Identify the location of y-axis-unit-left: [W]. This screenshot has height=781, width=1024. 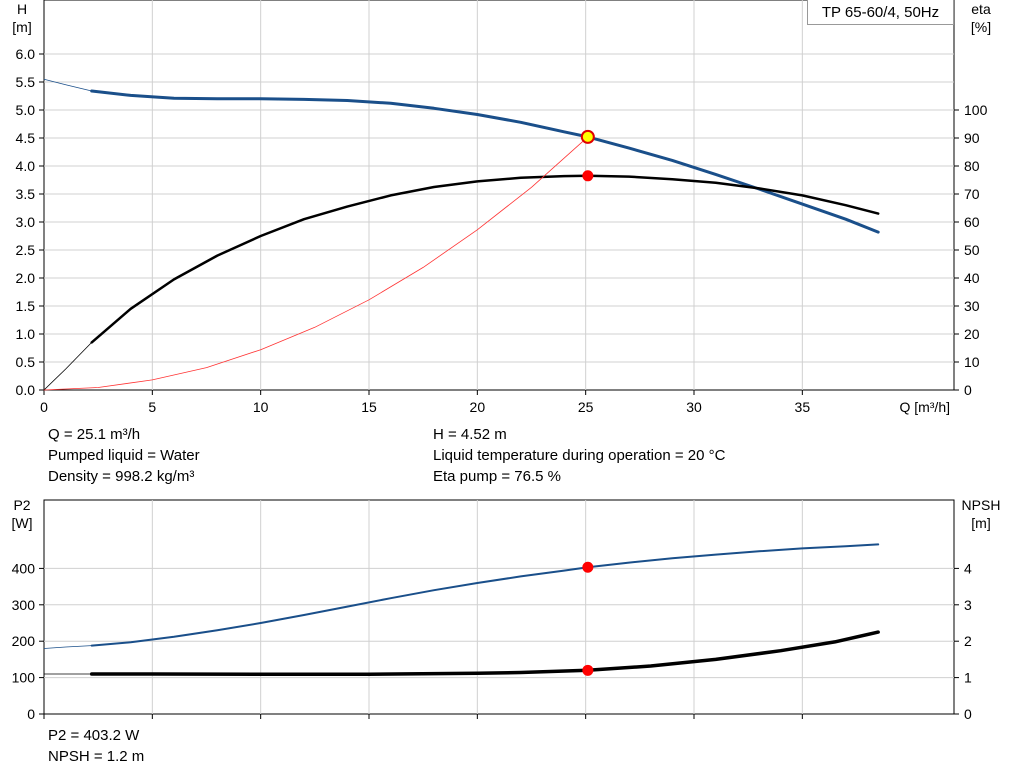
(22, 523).